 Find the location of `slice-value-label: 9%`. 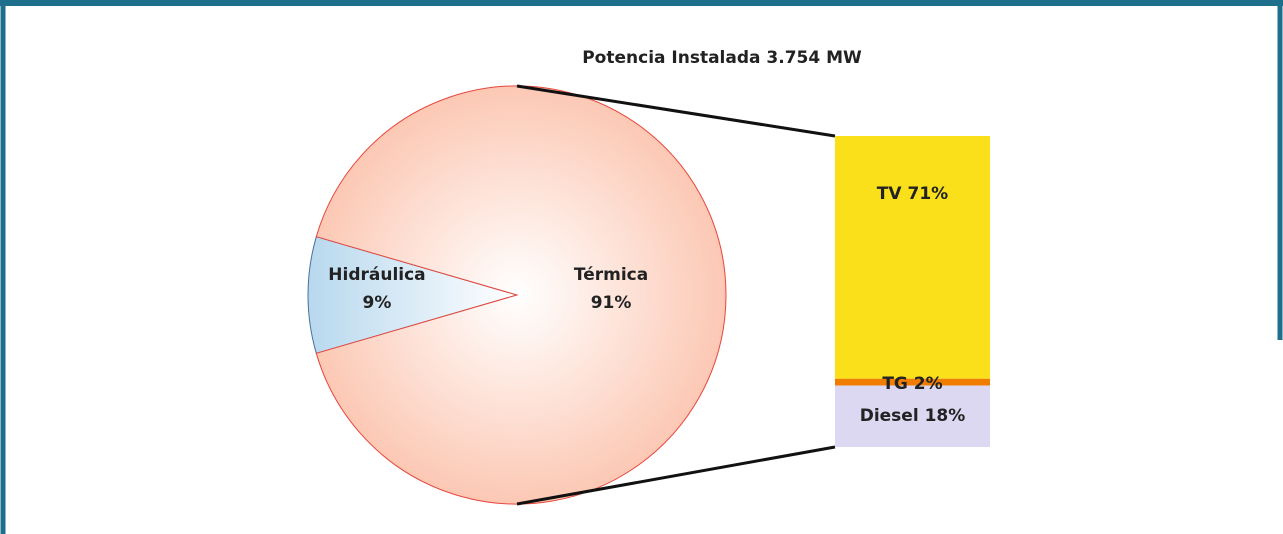

slice-value-label: 9% is located at coordinates (377, 303).